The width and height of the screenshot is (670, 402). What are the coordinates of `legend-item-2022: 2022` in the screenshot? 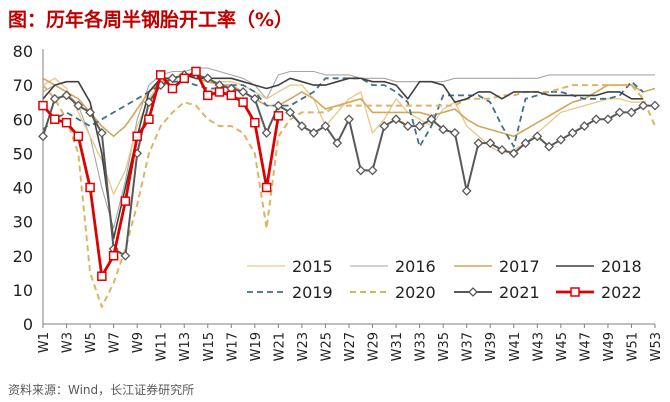 It's located at (599, 292).